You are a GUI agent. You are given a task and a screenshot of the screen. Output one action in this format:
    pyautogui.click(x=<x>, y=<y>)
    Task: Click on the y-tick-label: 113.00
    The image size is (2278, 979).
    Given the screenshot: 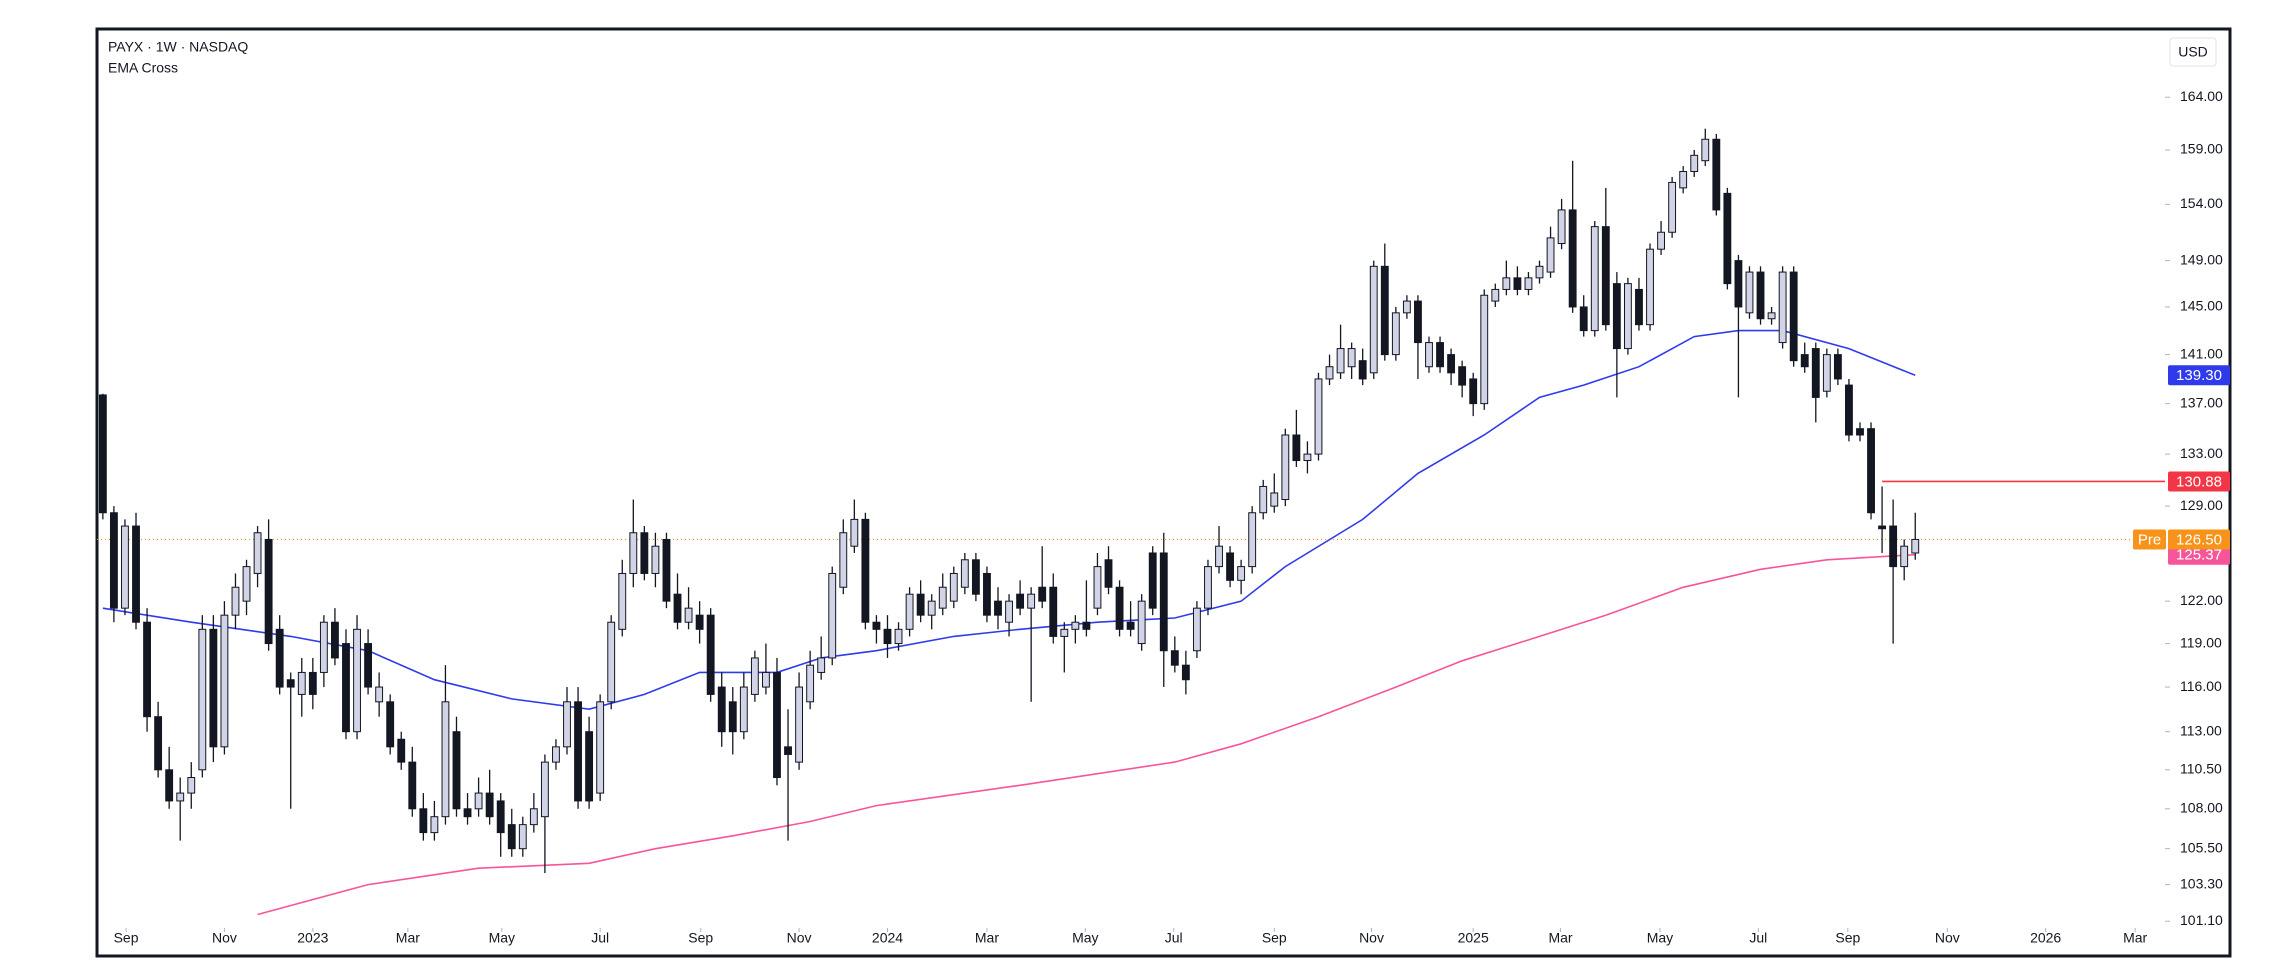 What is the action you would take?
    pyautogui.click(x=2201, y=730)
    